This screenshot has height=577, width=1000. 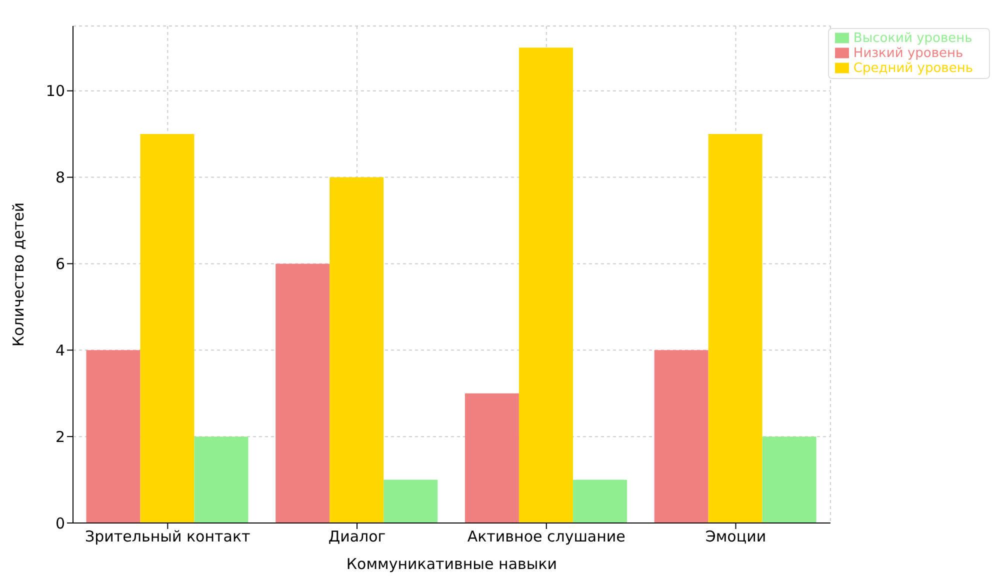 I want to click on y-tick-label: 2, so click(x=60, y=437).